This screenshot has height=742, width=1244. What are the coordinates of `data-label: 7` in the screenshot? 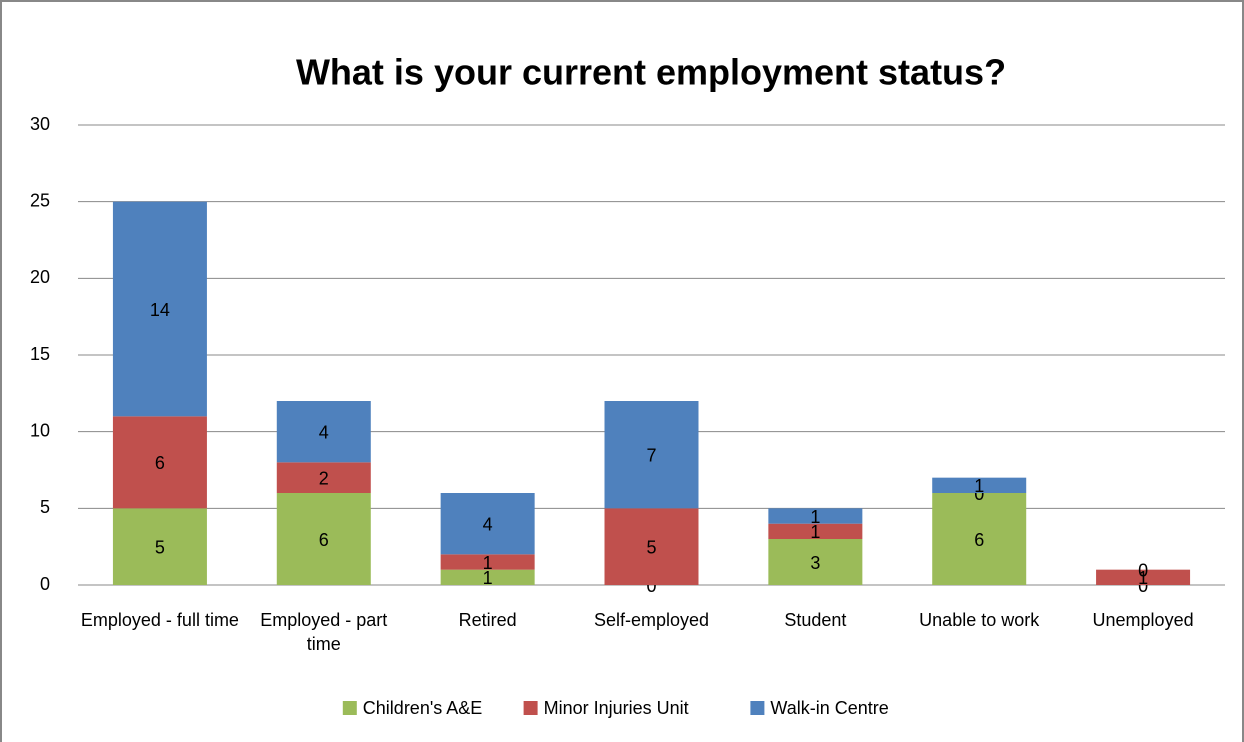 It's located at (651, 455).